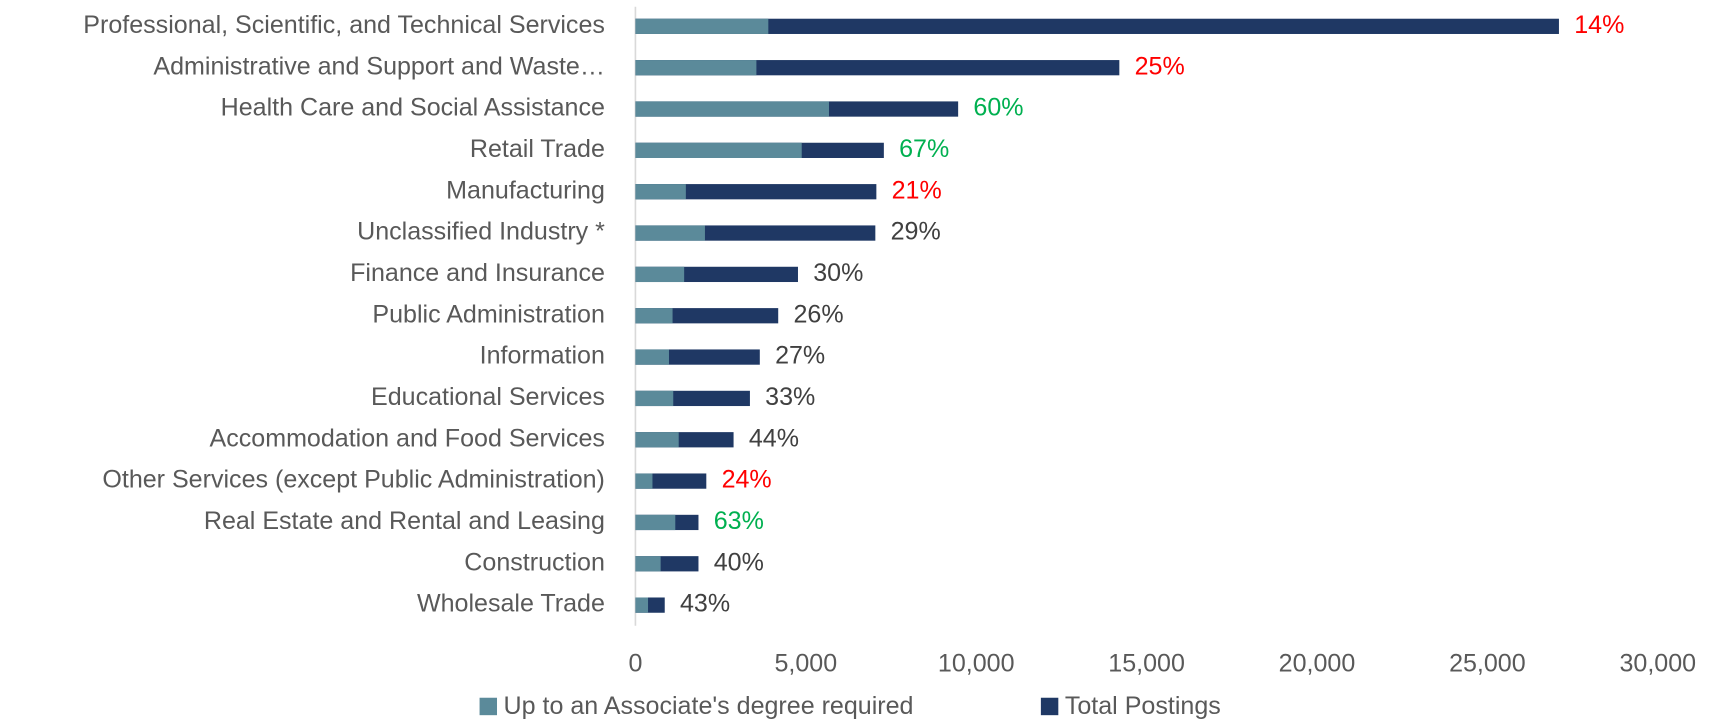 This screenshot has height=723, width=1709. I want to click on y-tick-label: Accommodation and Food Services, so click(407, 438).